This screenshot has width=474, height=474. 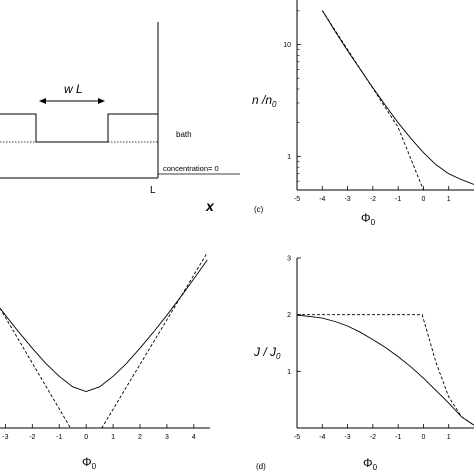 What do you see at coordinates (194, 437) in the screenshot?
I see `x-tick-label: 4` at bounding box center [194, 437].